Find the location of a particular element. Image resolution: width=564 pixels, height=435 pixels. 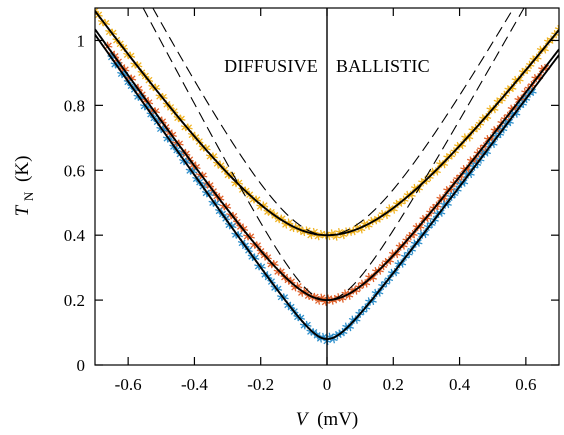

y-axis-subscript: N is located at coordinates (28, 196).